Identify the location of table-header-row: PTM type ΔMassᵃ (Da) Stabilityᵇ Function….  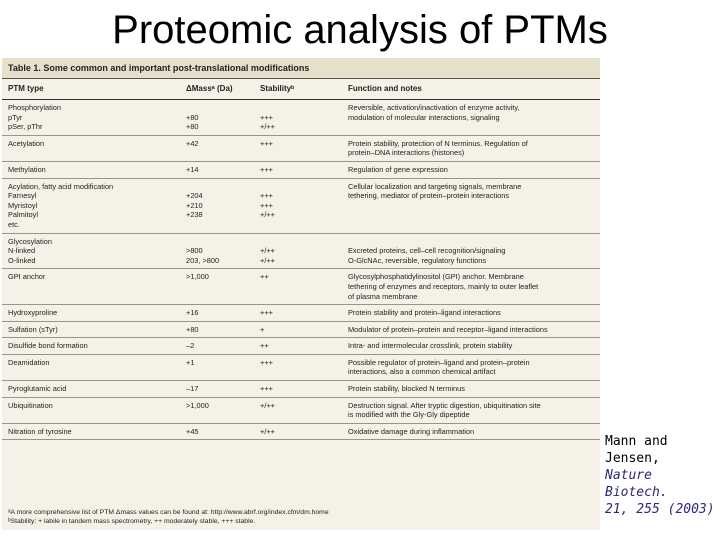
(301, 89).